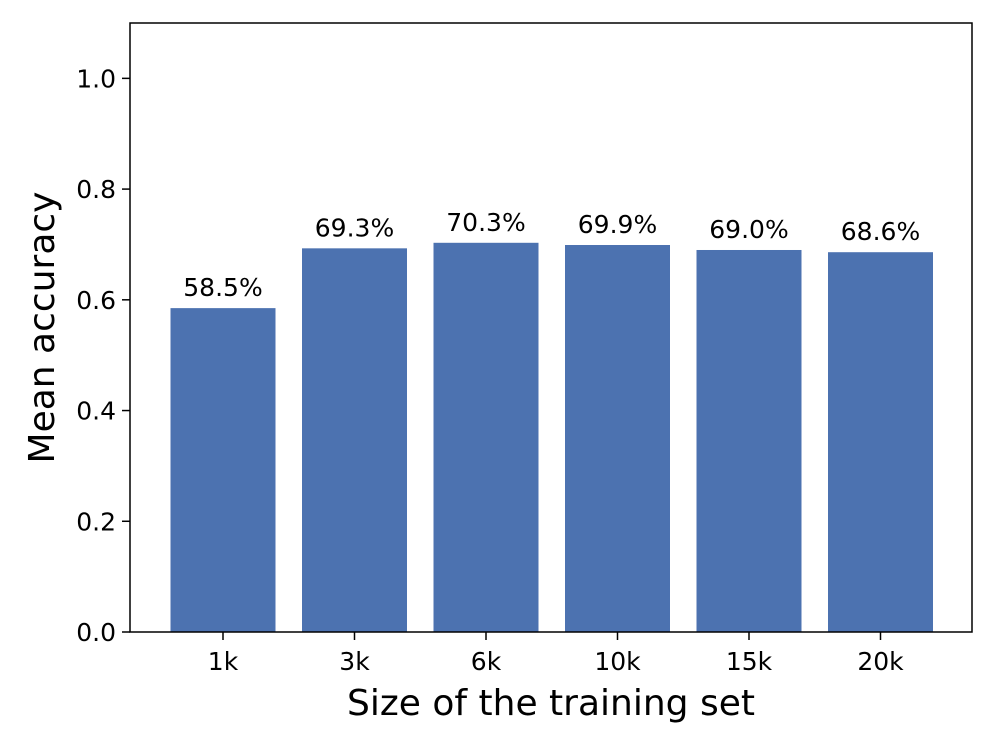  I want to click on y-axis-label: Mean accuracy, so click(42, 328).